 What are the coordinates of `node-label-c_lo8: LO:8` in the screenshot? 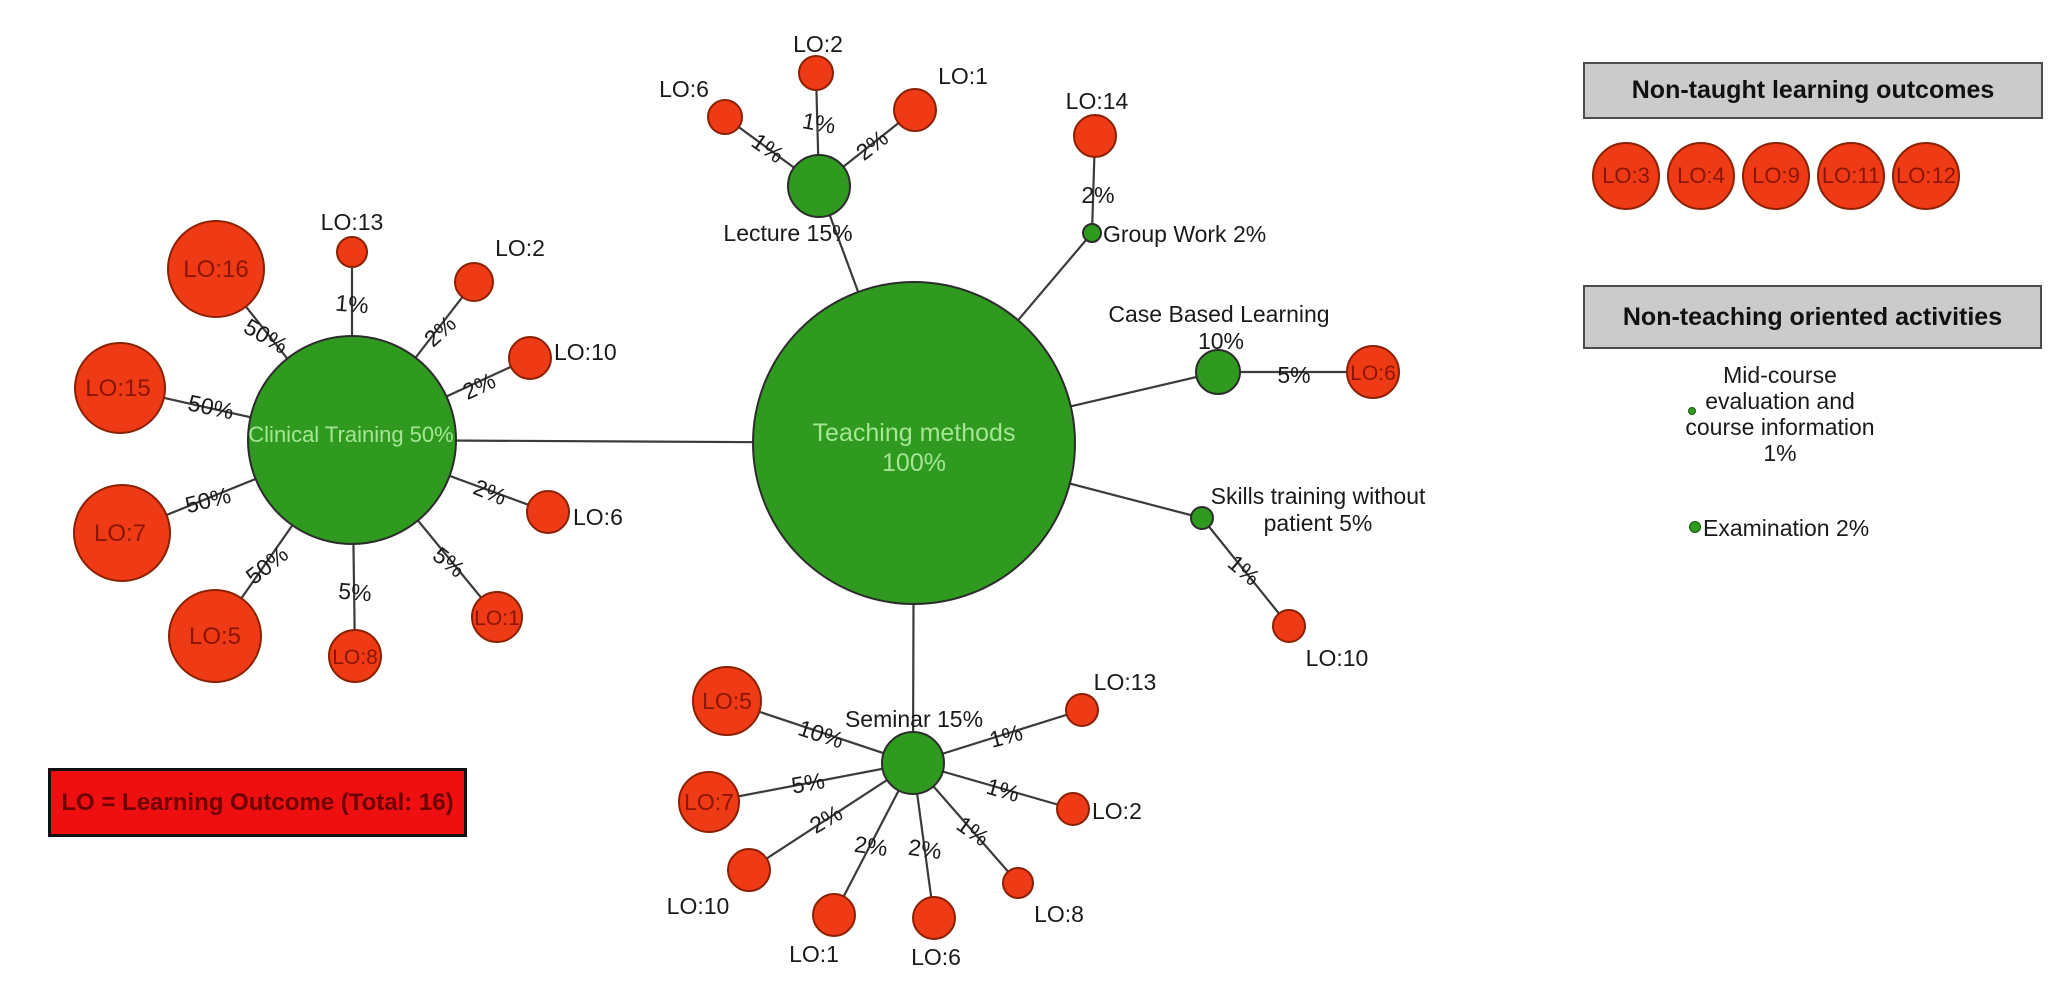 It's located at (355, 657).